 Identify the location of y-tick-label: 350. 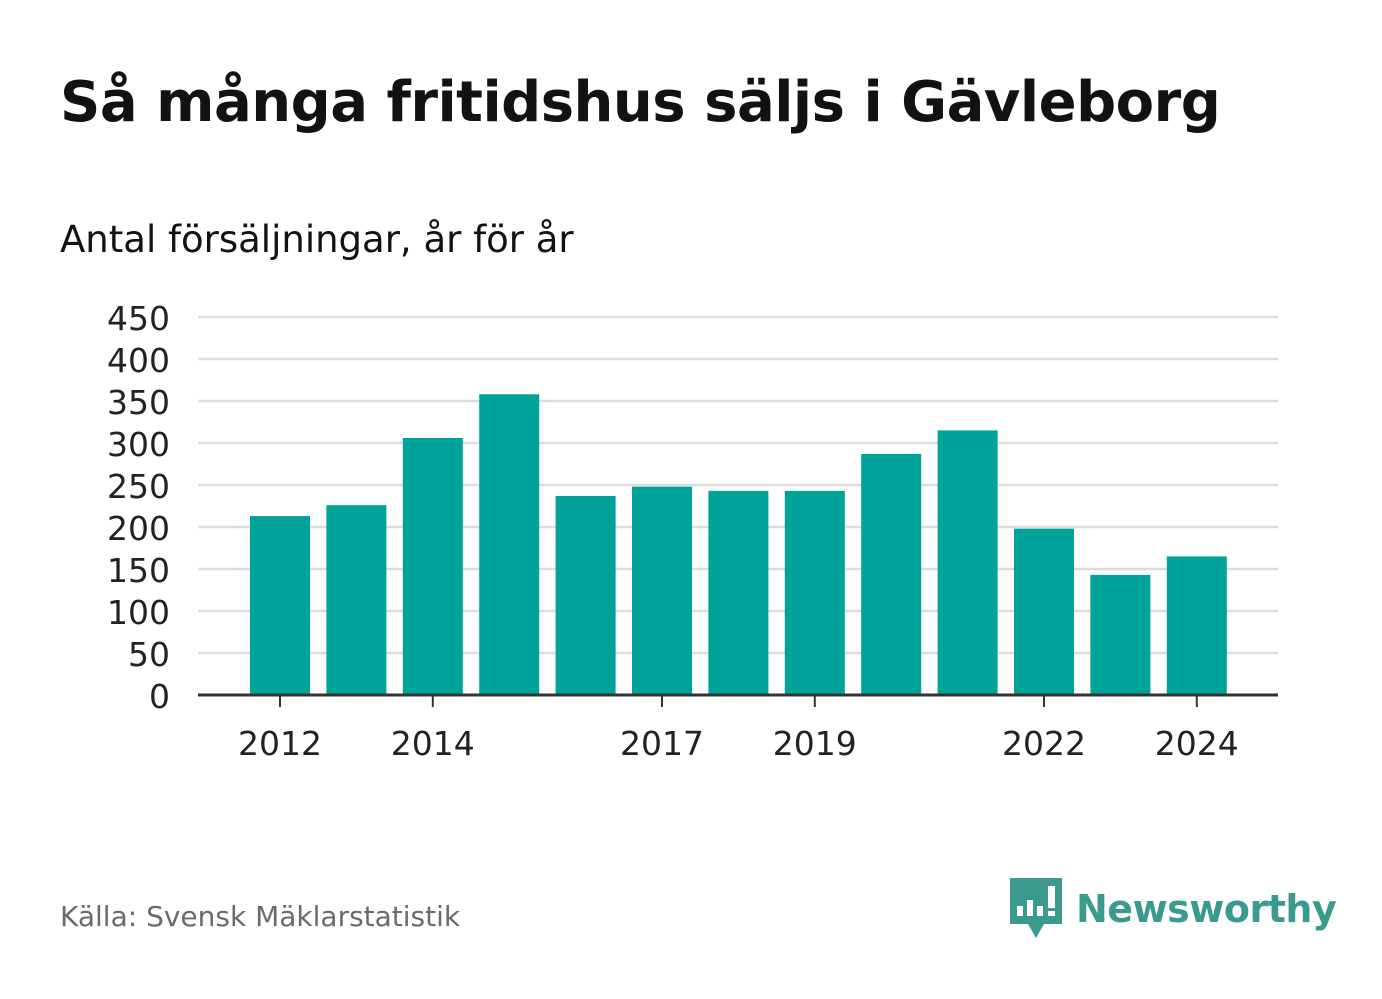
(138, 402).